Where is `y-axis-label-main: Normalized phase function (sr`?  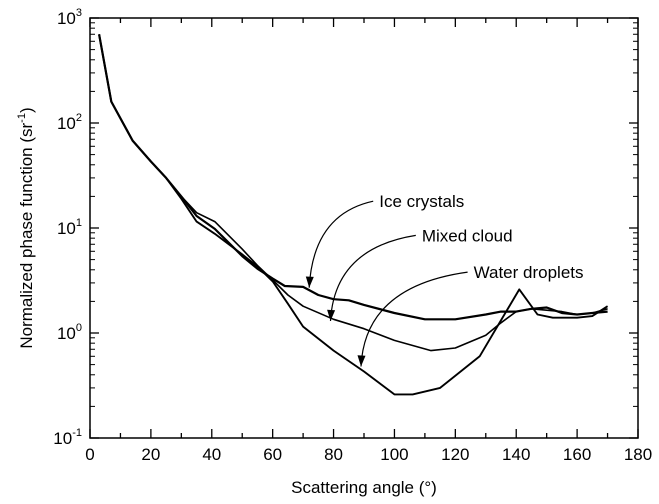 y-axis-label-main: Normalized phase function (sr is located at coordinates (26, 235).